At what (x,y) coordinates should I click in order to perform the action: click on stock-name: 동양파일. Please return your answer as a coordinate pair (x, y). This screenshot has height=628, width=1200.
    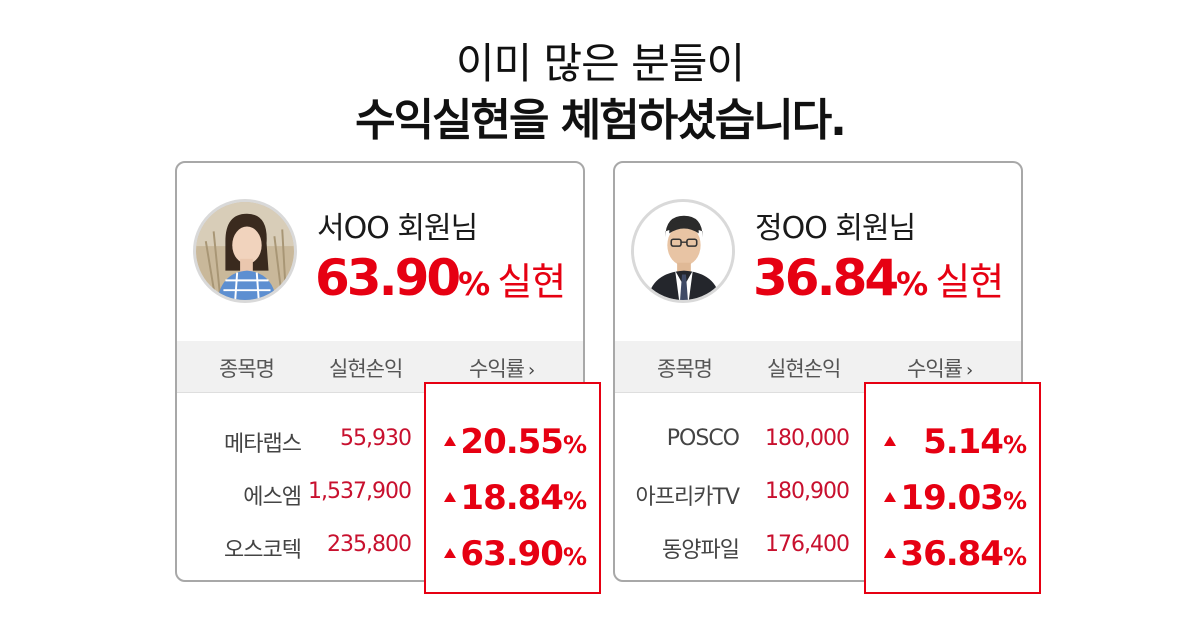
    Looking at the image, I should click on (701, 550).